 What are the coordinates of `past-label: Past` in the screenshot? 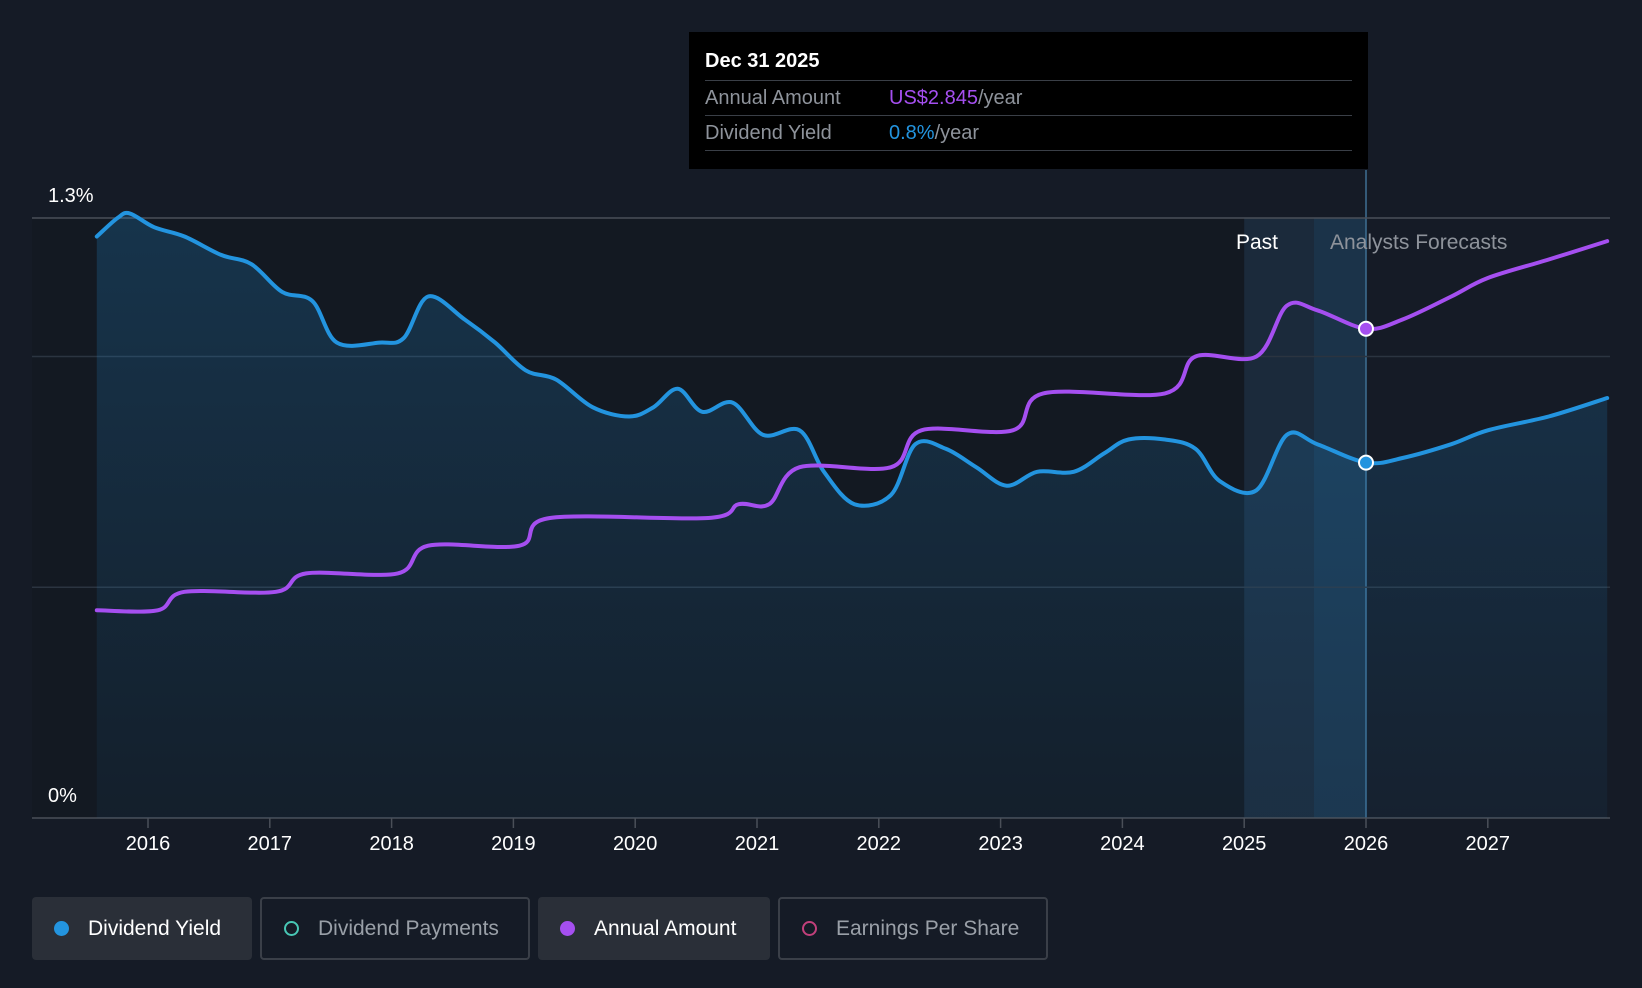 It's located at (1257, 242).